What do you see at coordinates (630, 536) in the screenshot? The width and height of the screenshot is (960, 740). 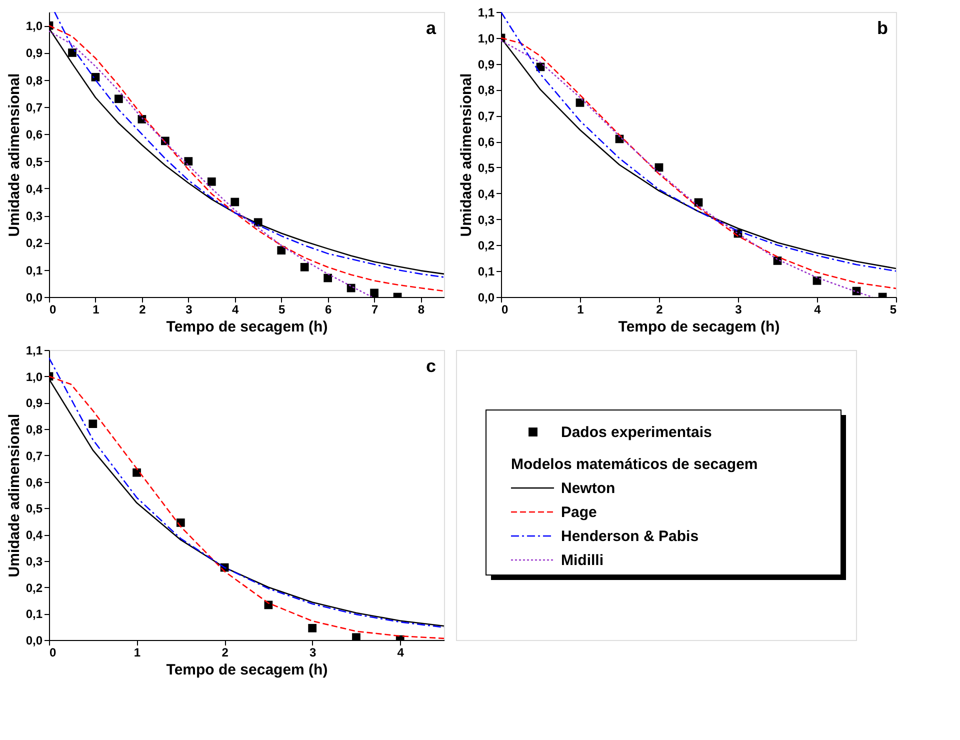 I see `legend-label: Henderson & Pabis` at bounding box center [630, 536].